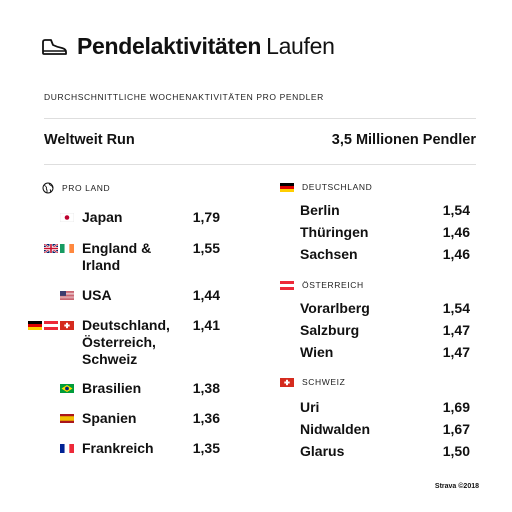 The width and height of the screenshot is (512, 512). Describe the element at coordinates (335, 429) in the screenshot. I see `region-name: Nidwalden` at that location.